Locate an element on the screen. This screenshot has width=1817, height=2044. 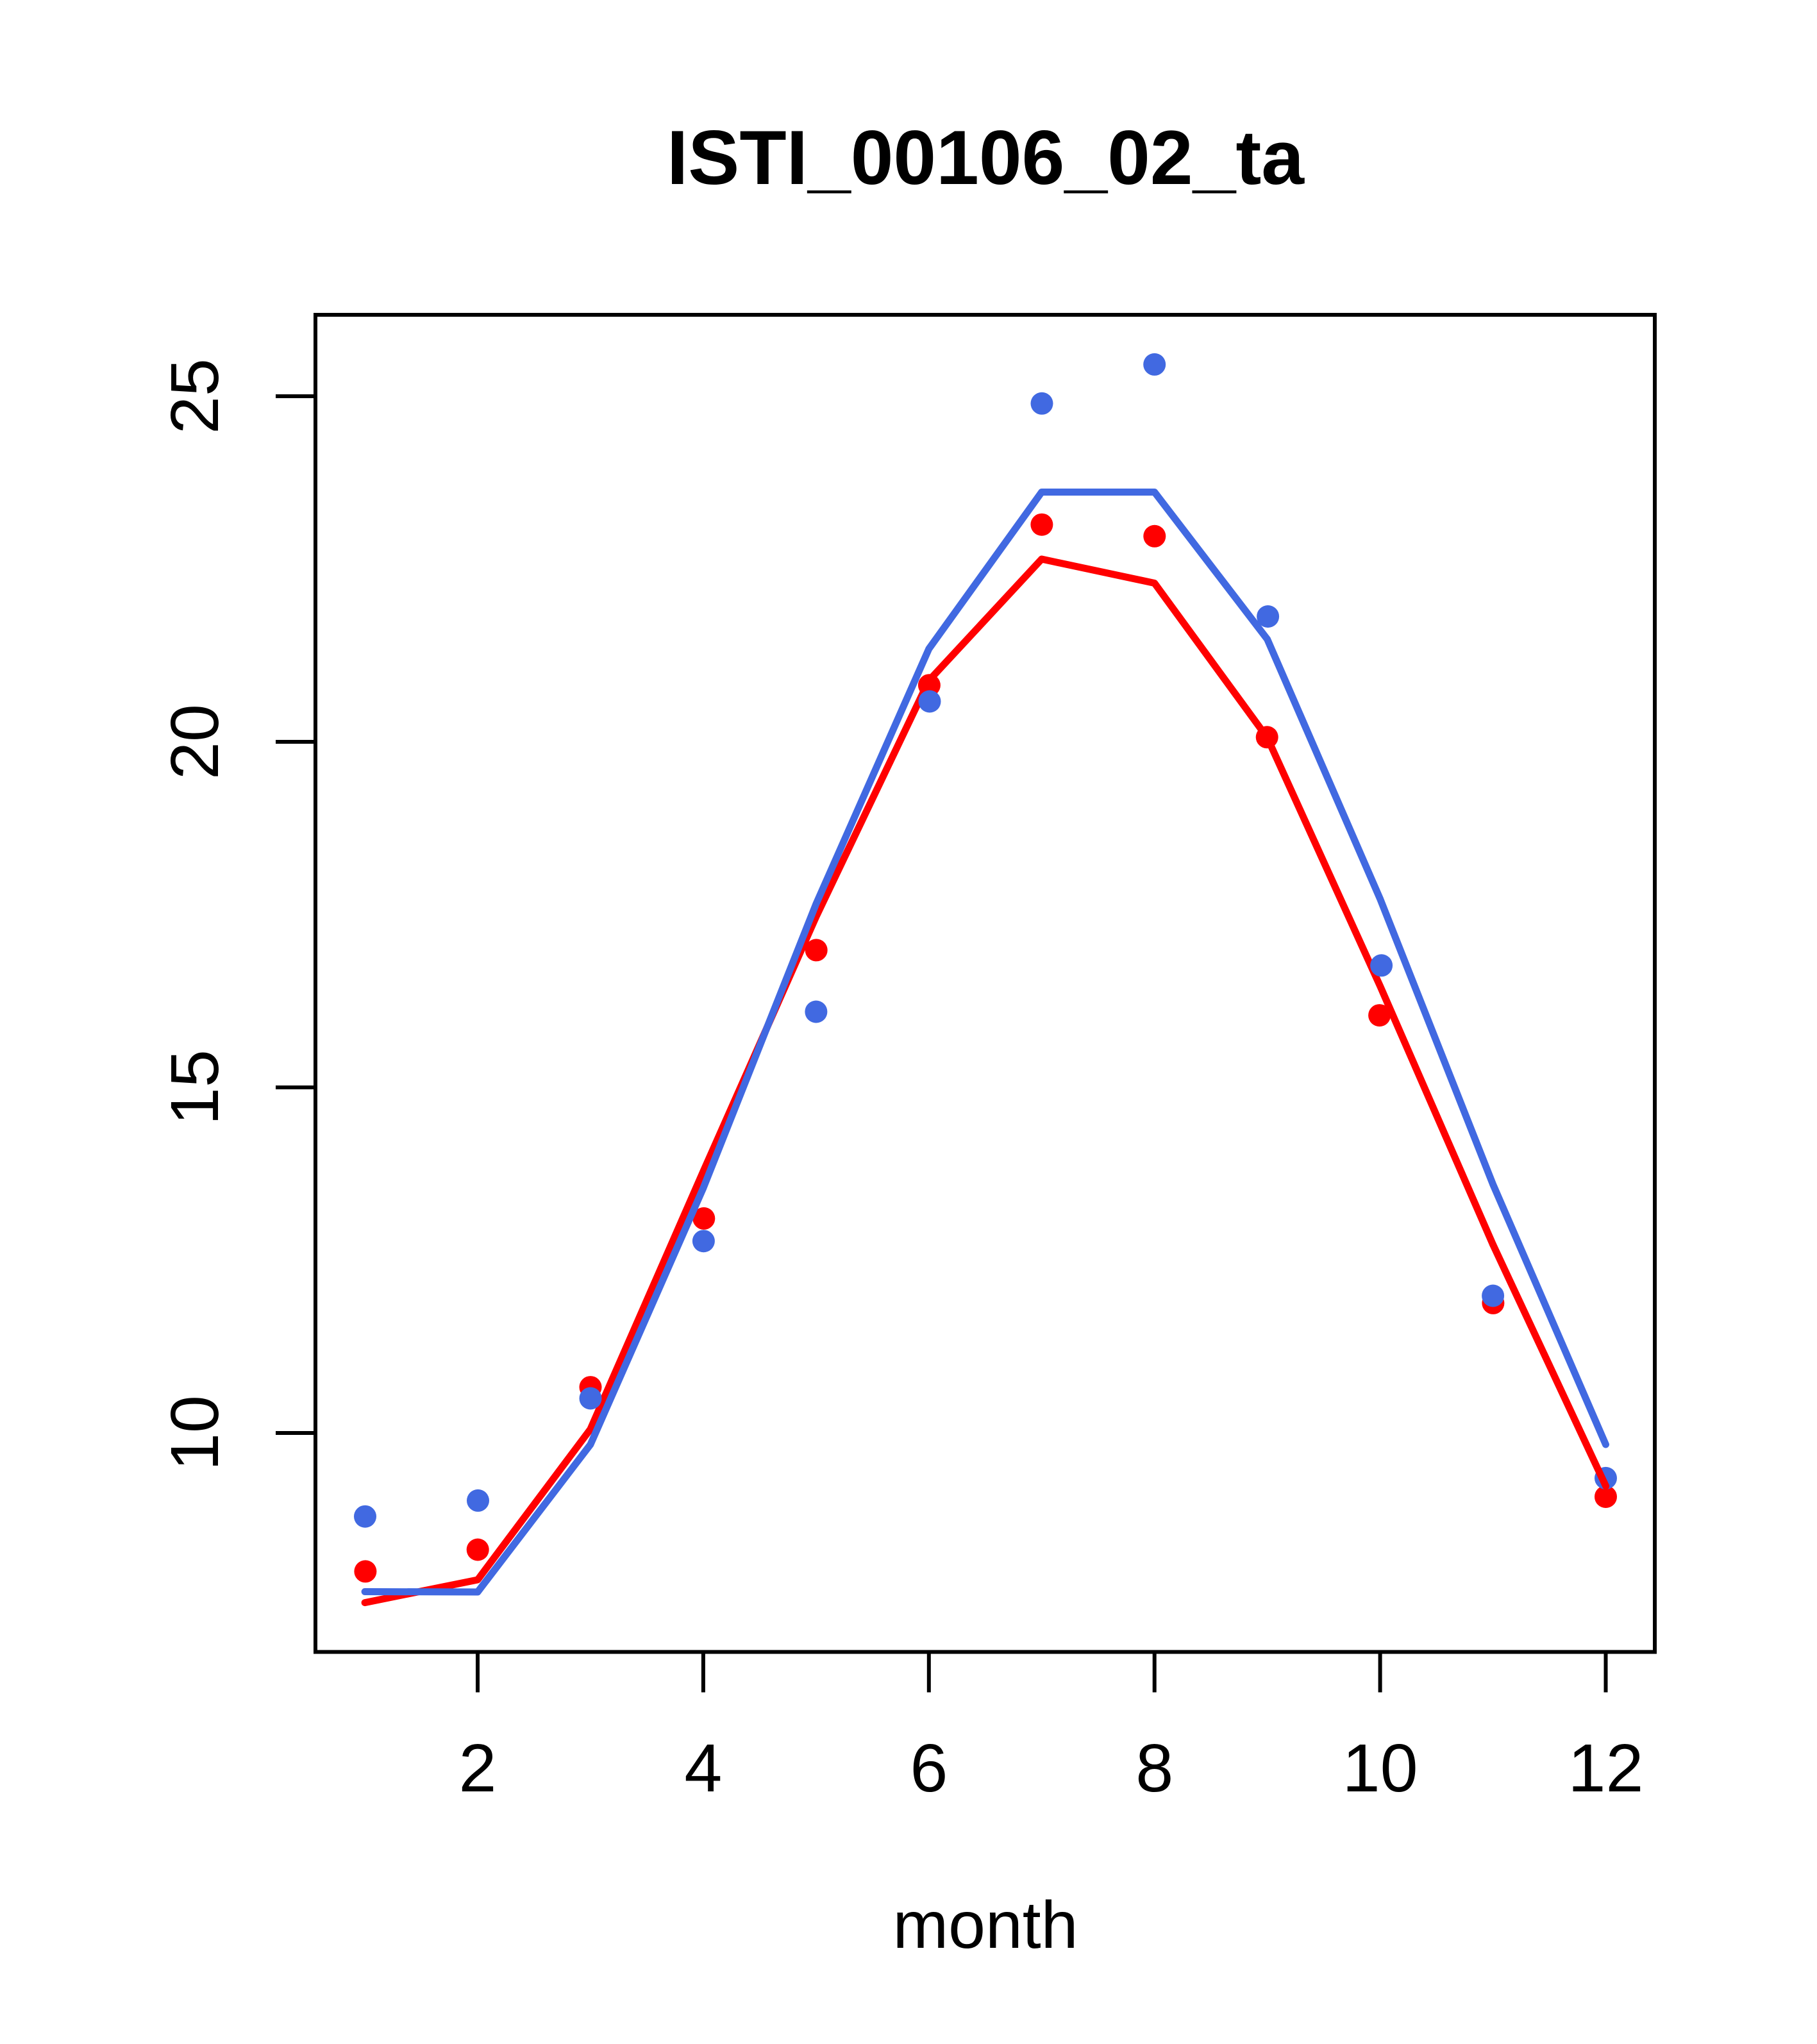
svg-text: ISTI_00106_02_ta is located at coordinates (986, 158).